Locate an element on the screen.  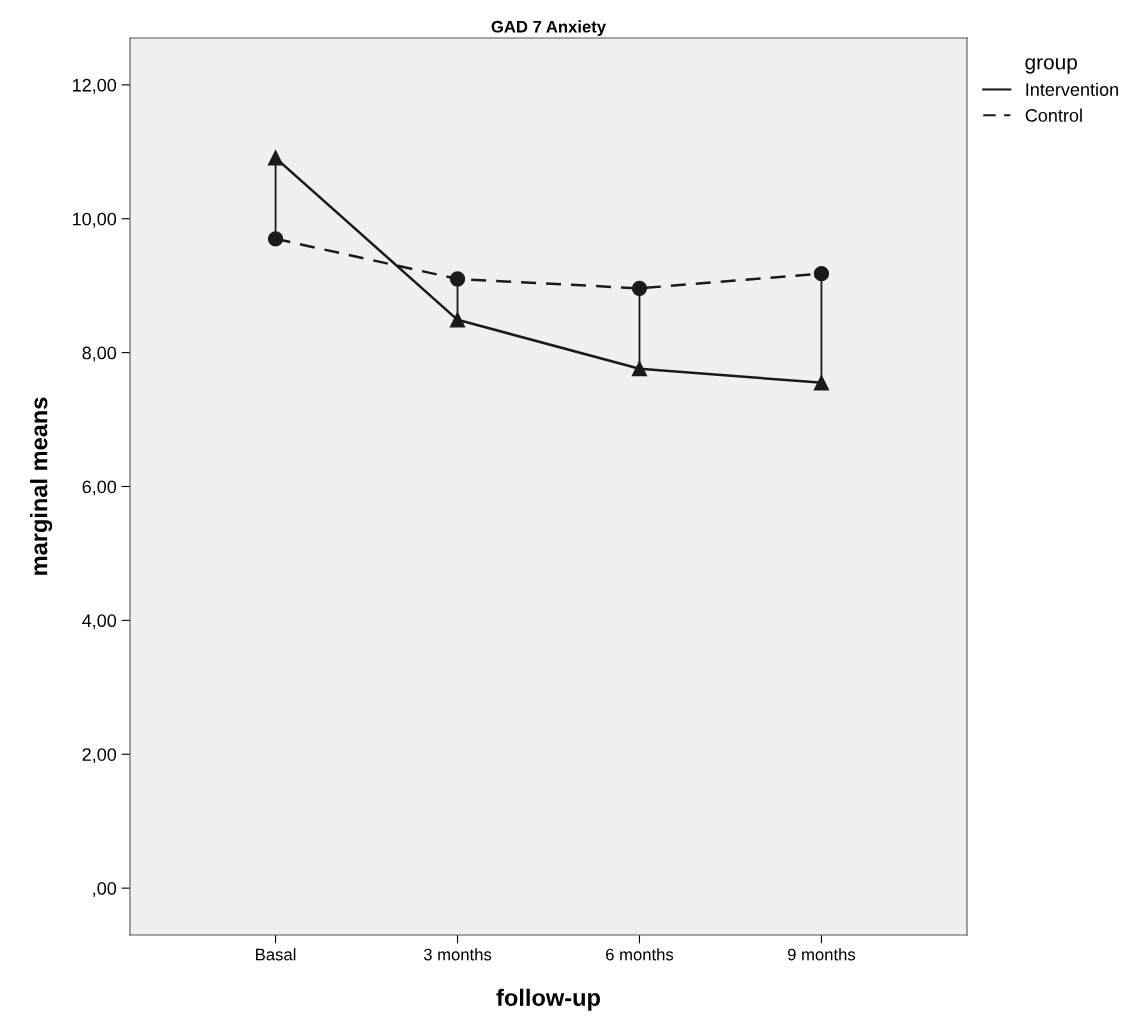
y-tick-label: 10,00 is located at coordinates (95, 220).